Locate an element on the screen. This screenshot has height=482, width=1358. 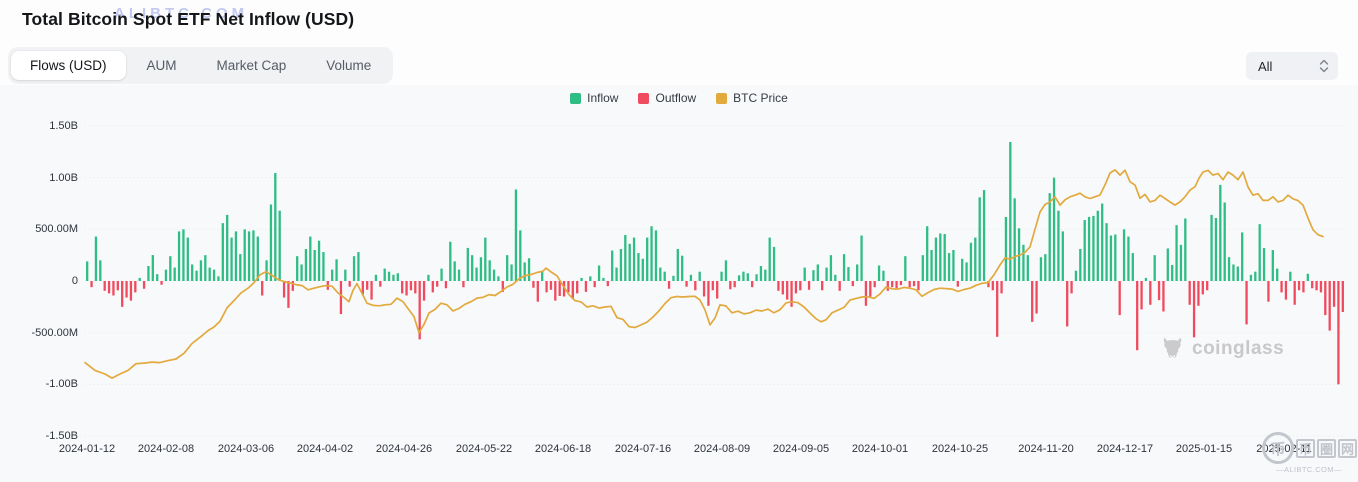
x-axis-label: 2024-03-06 is located at coordinates (246, 449).